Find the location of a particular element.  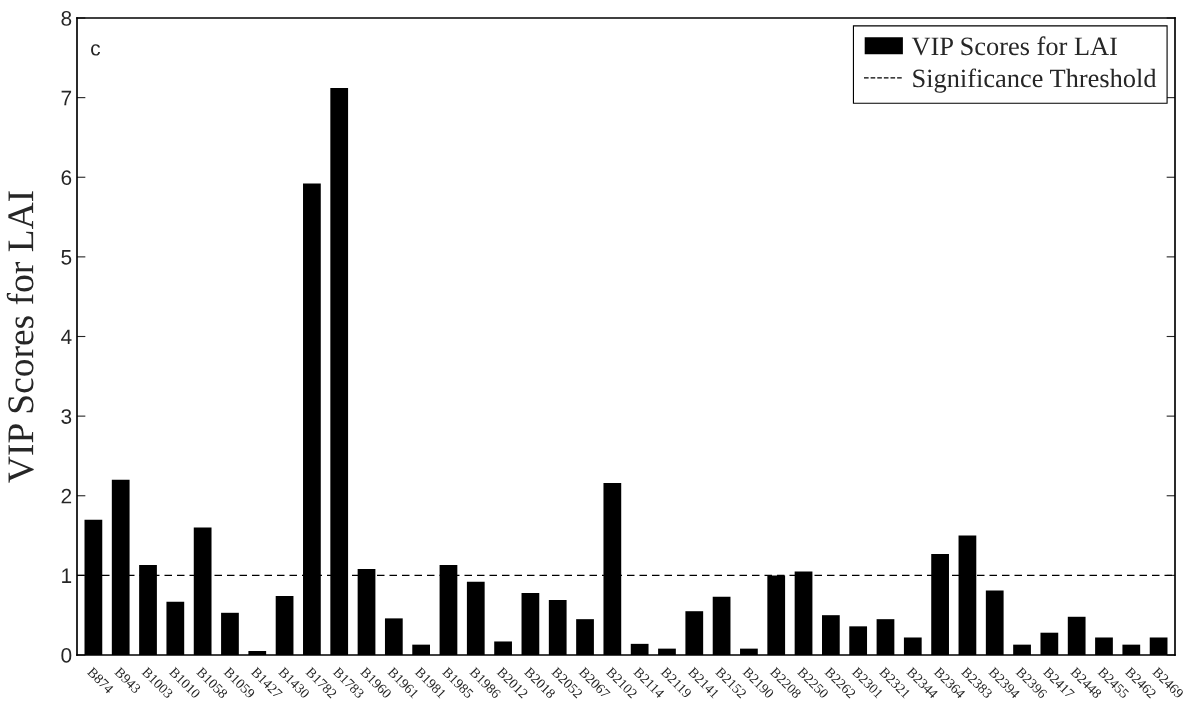

y-tick-label: 8 is located at coordinates (66, 18).